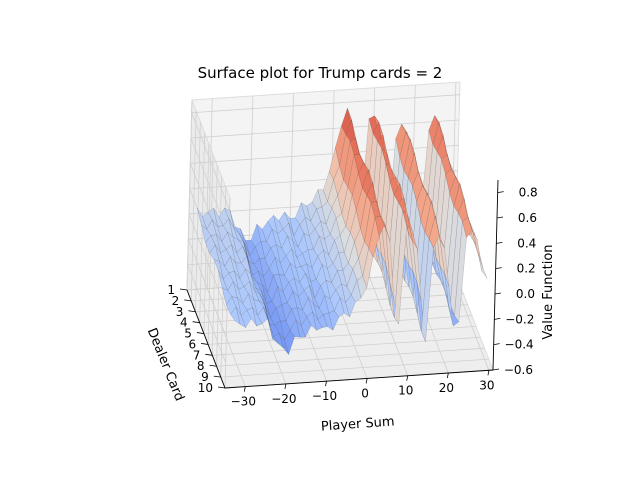 Image resolution: width=640 pixels, height=484 pixels. I want to click on x-tick-label: 0, so click(365, 393).